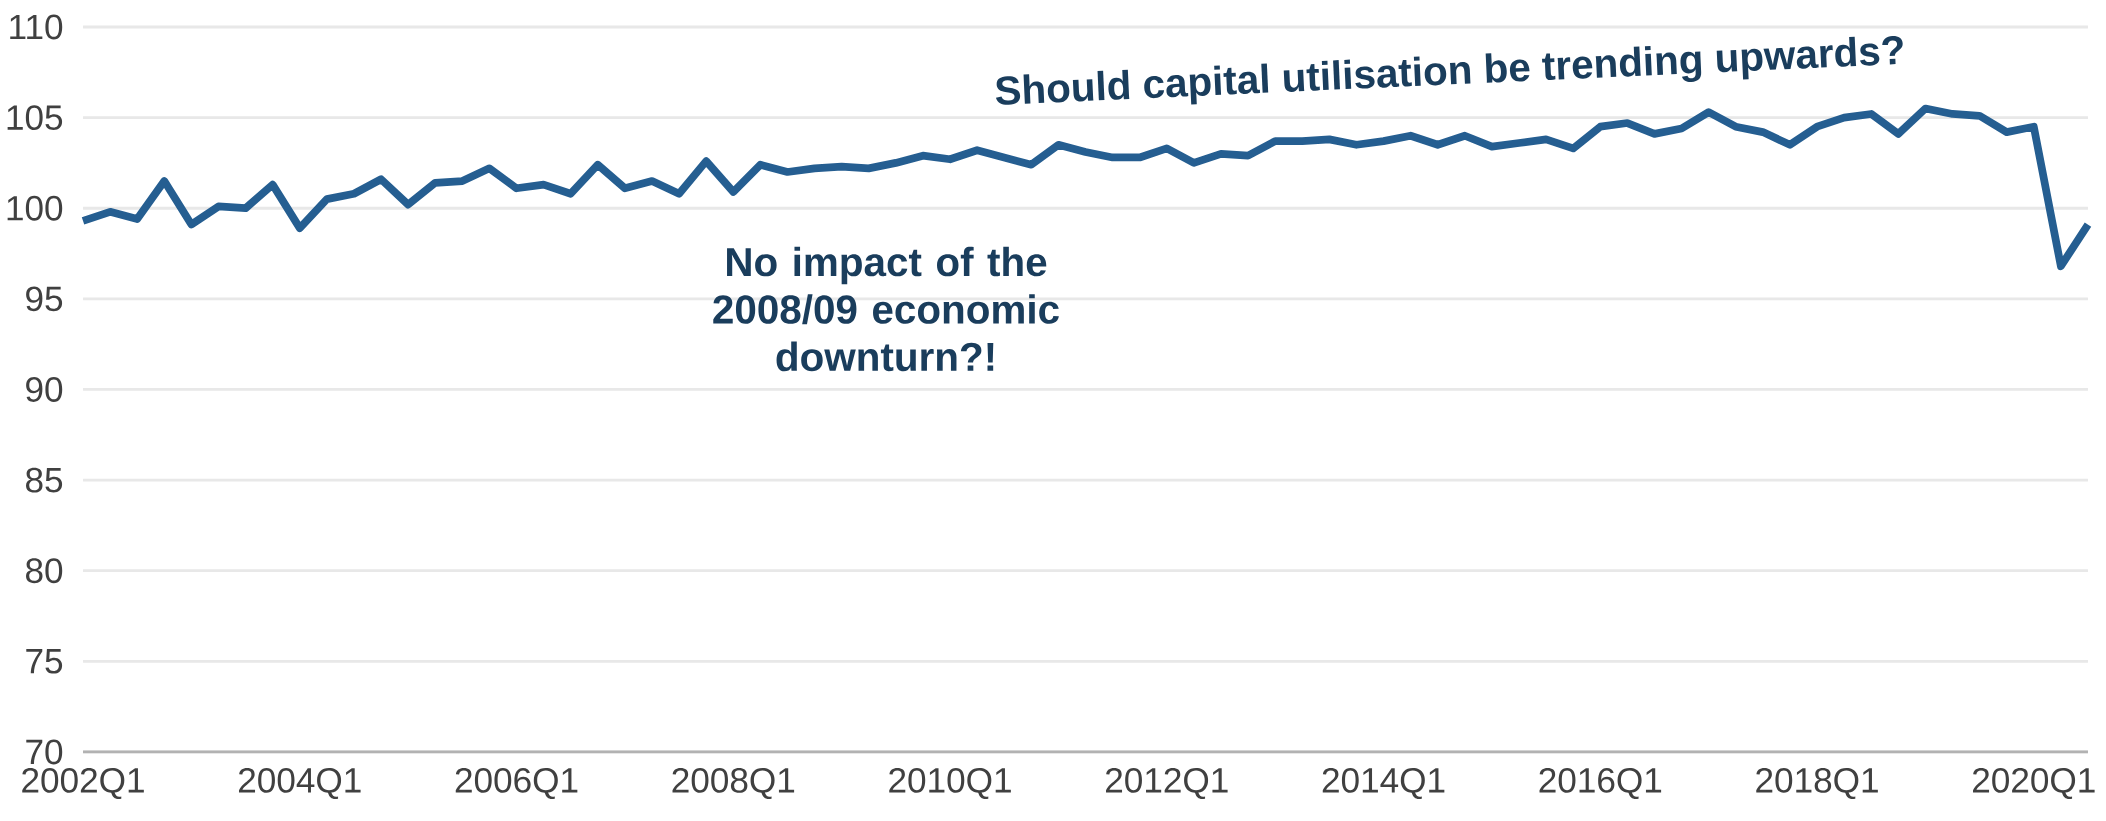  I want to click on y-tick-label: 80, so click(44, 571).